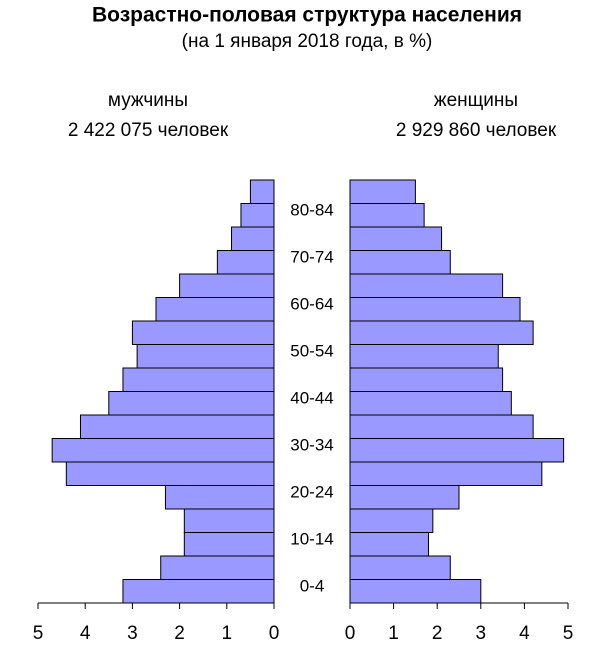 Image resolution: width=614 pixels, height=659 pixels. Describe the element at coordinates (148, 100) in the screenshot. I see `series-name: мужчины` at that location.